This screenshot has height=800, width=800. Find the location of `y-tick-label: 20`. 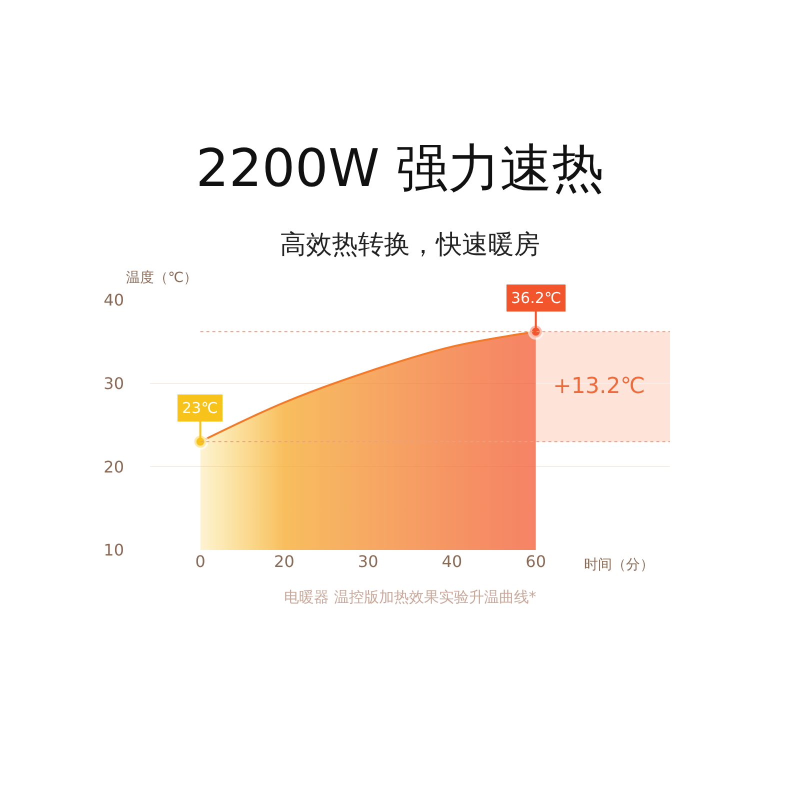

y-tick-label: 20 is located at coordinates (114, 466).